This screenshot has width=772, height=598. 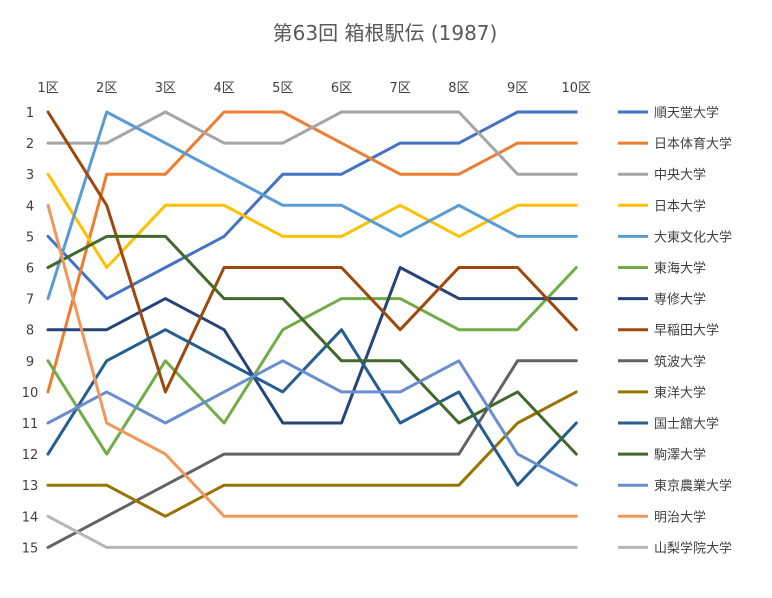 I want to click on x-tick-label: 4区, so click(x=223, y=88).